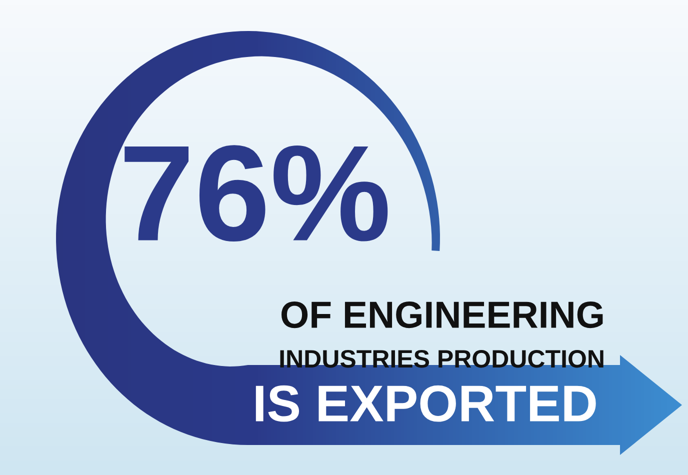 This screenshot has height=475, width=688. I want to click on data-label: 76%, so click(256, 193).